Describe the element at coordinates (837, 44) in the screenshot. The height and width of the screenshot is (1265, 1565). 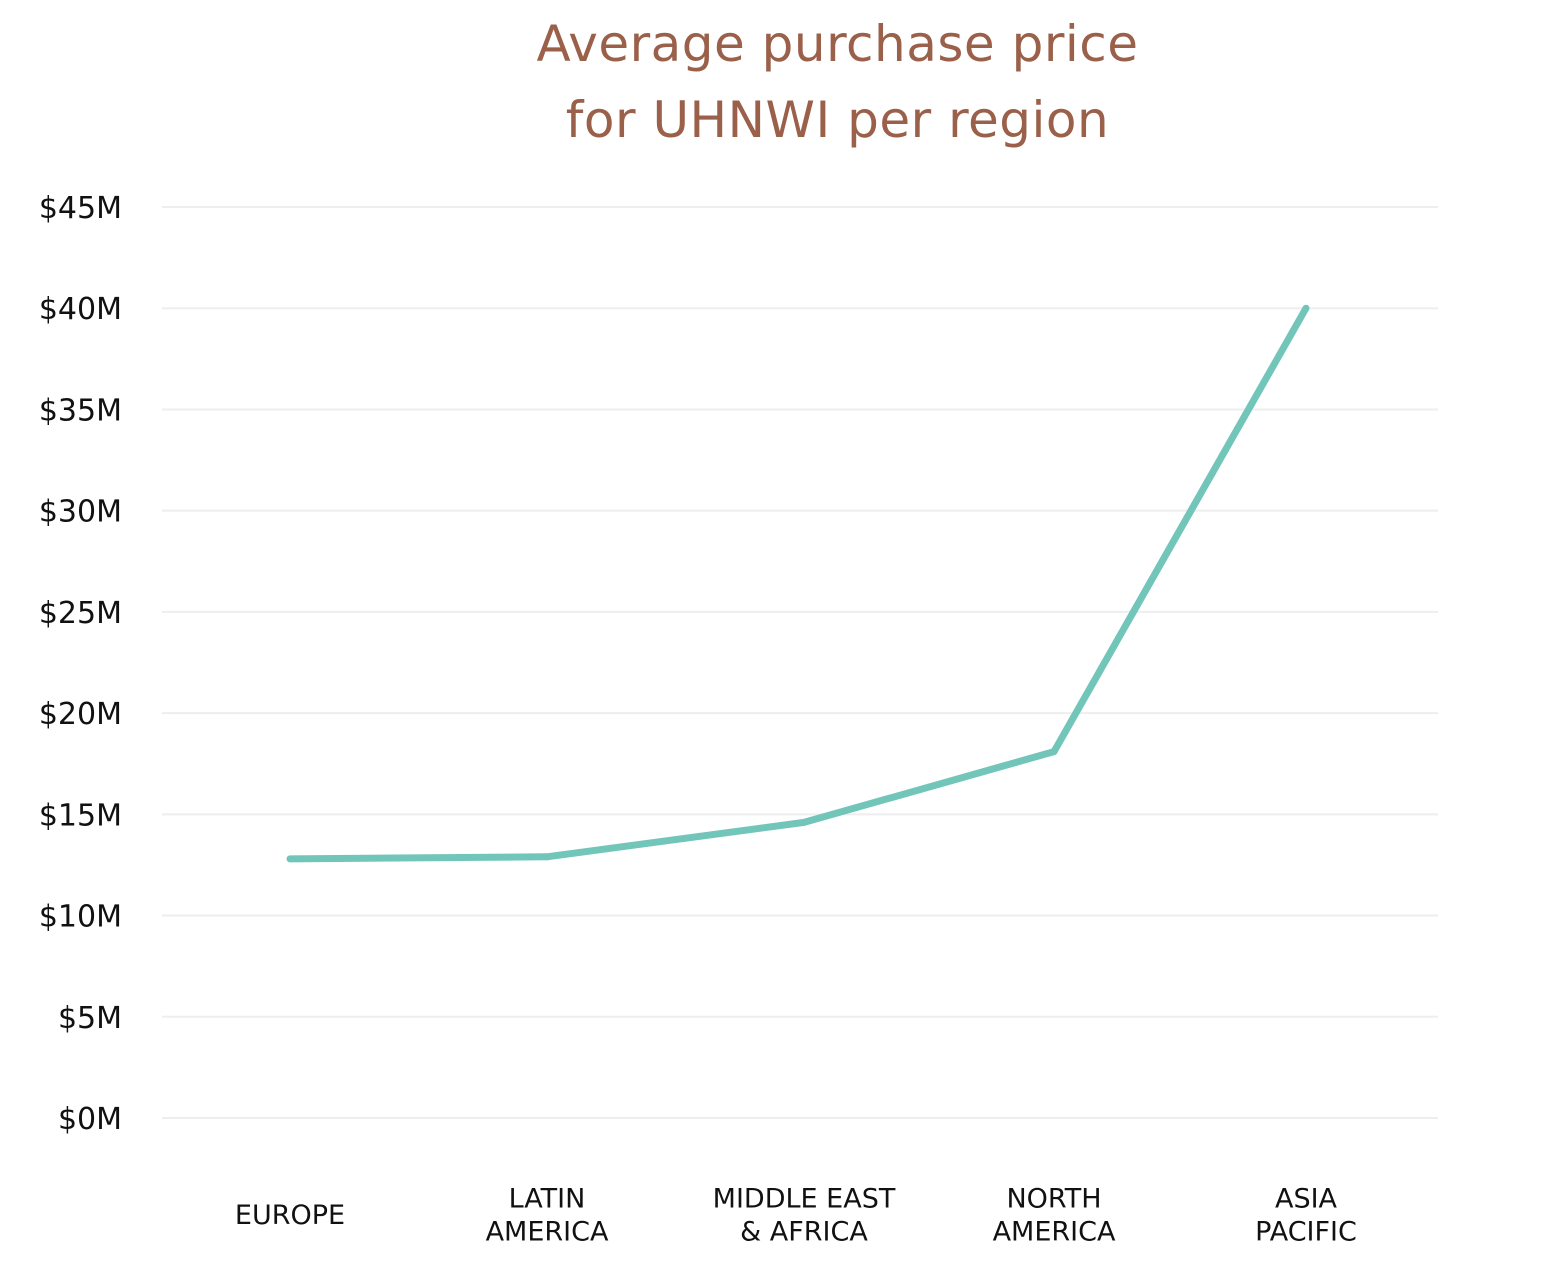
I see `chart-title-line-1: Average purchase price` at that location.